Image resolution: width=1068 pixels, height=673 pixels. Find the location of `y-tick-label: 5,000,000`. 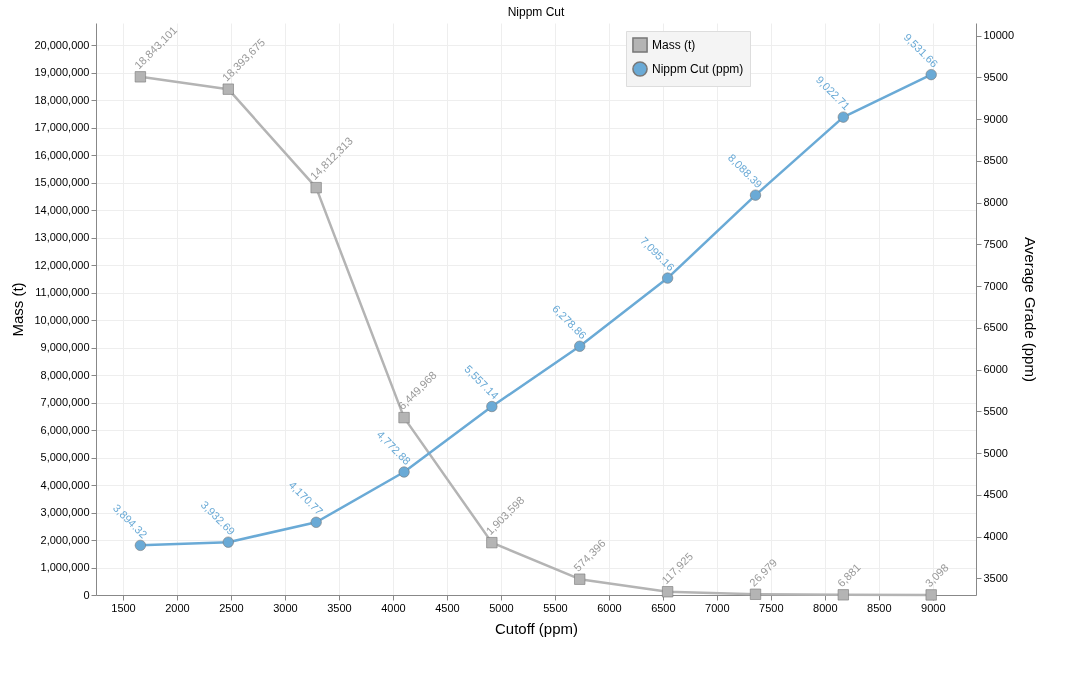

y-tick-label: 5,000,000 is located at coordinates (65, 457).